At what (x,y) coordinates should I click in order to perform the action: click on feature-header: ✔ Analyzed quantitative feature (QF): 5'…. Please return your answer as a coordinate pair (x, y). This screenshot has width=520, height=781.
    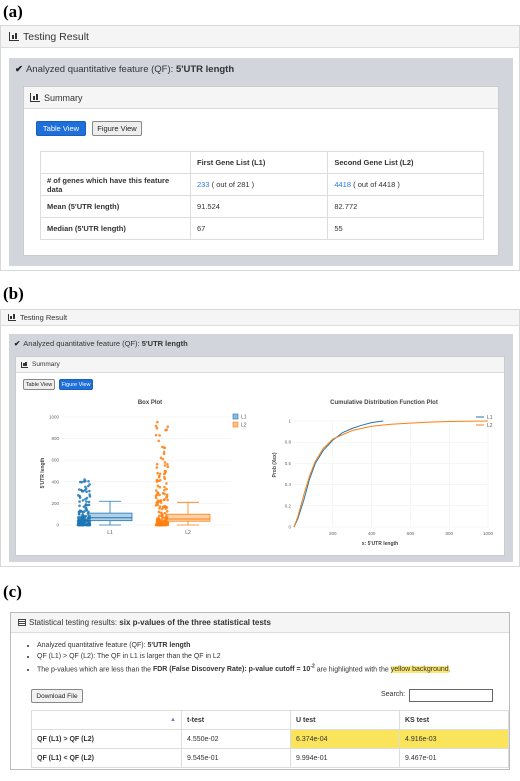
    Looking at the image, I should click on (261, 343).